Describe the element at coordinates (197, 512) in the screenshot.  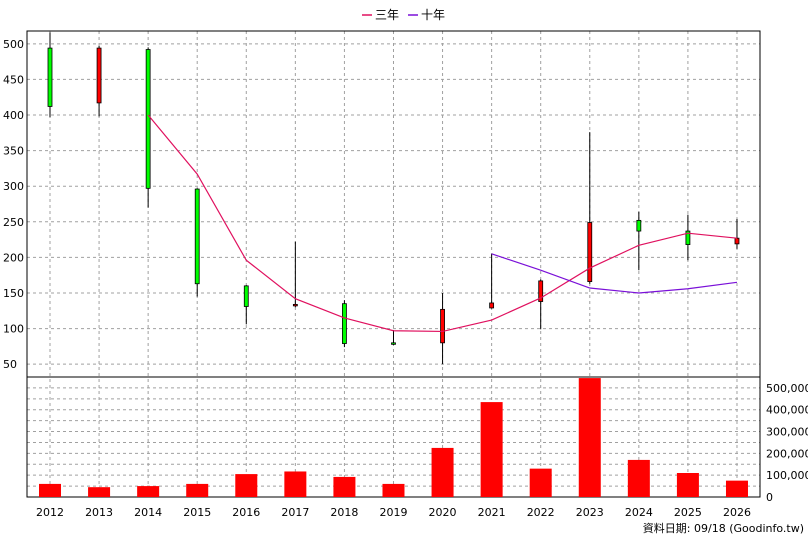
I see `x-tick-label: 2015` at that location.